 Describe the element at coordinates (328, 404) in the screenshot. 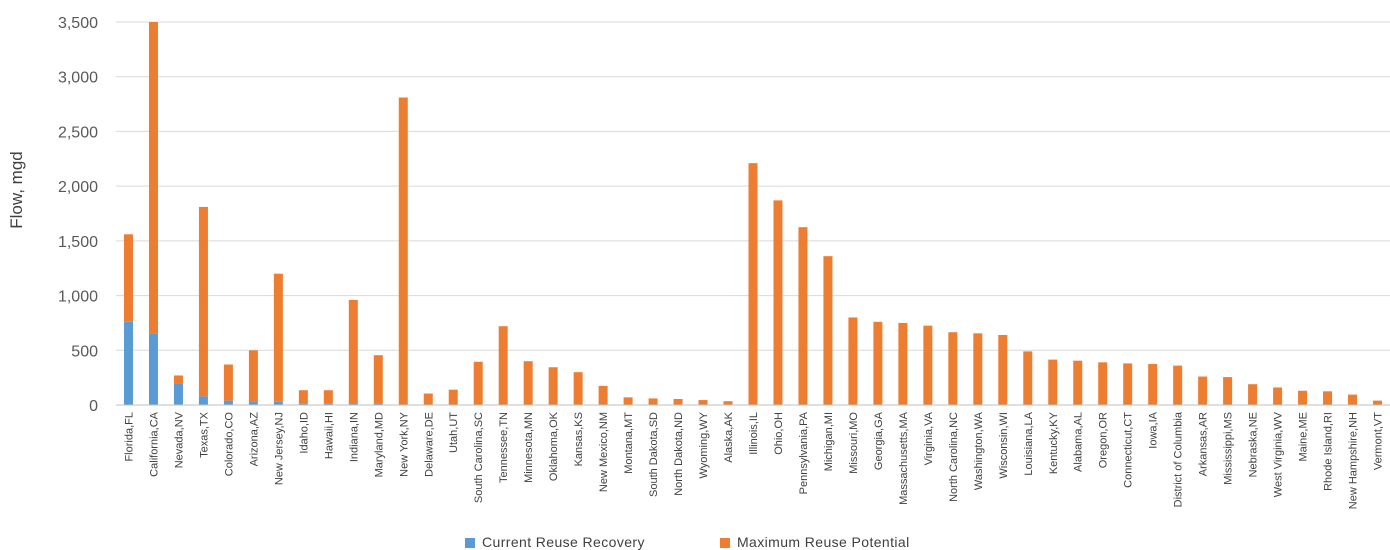

I see `bar-current-reuse-recovery-hawaii-hi` at that location.